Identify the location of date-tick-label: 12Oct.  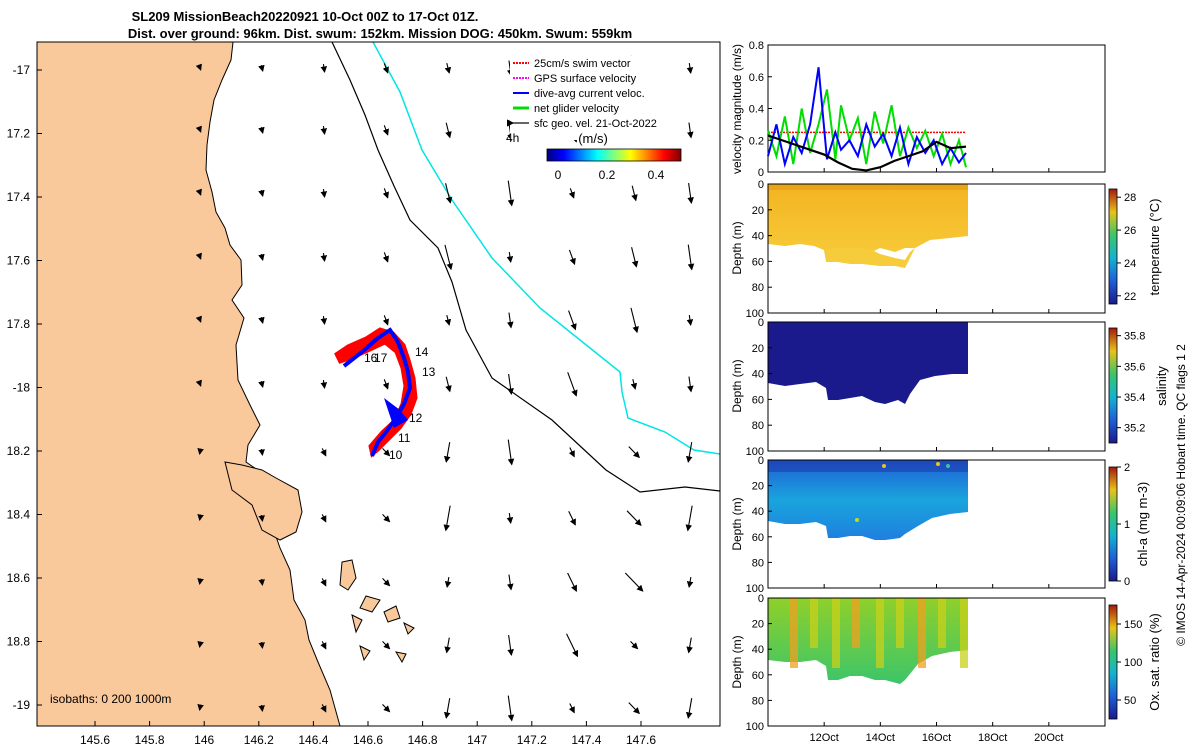
(823, 738).